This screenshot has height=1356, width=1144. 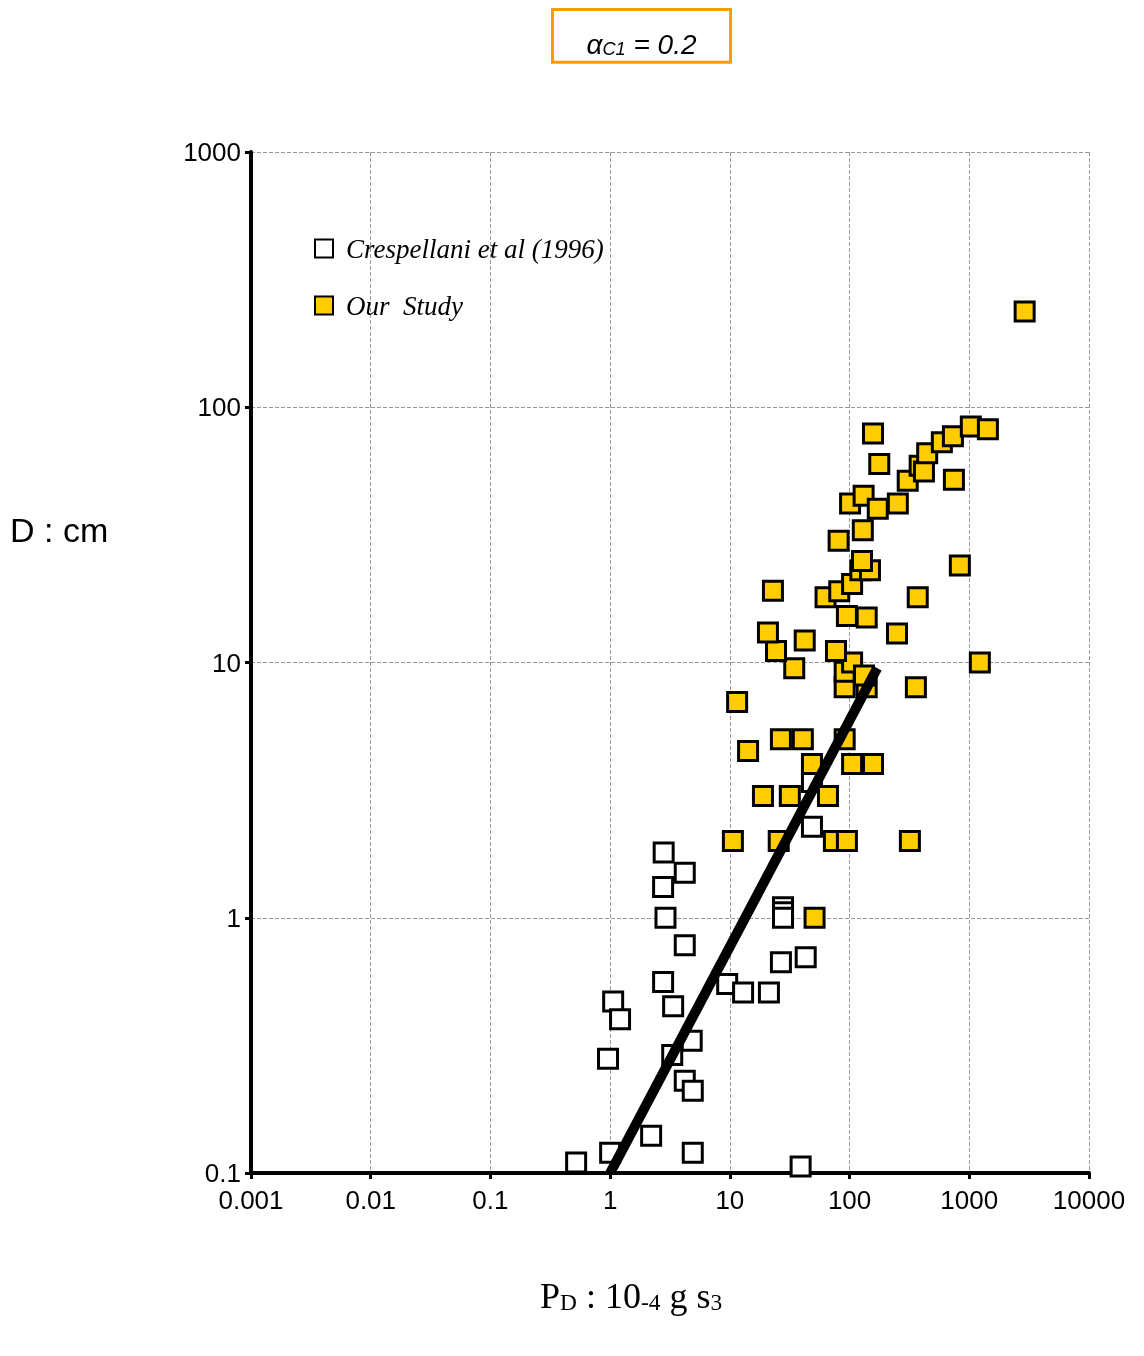 What do you see at coordinates (730, 1200) in the screenshot?
I see `x-tick-label: 10` at bounding box center [730, 1200].